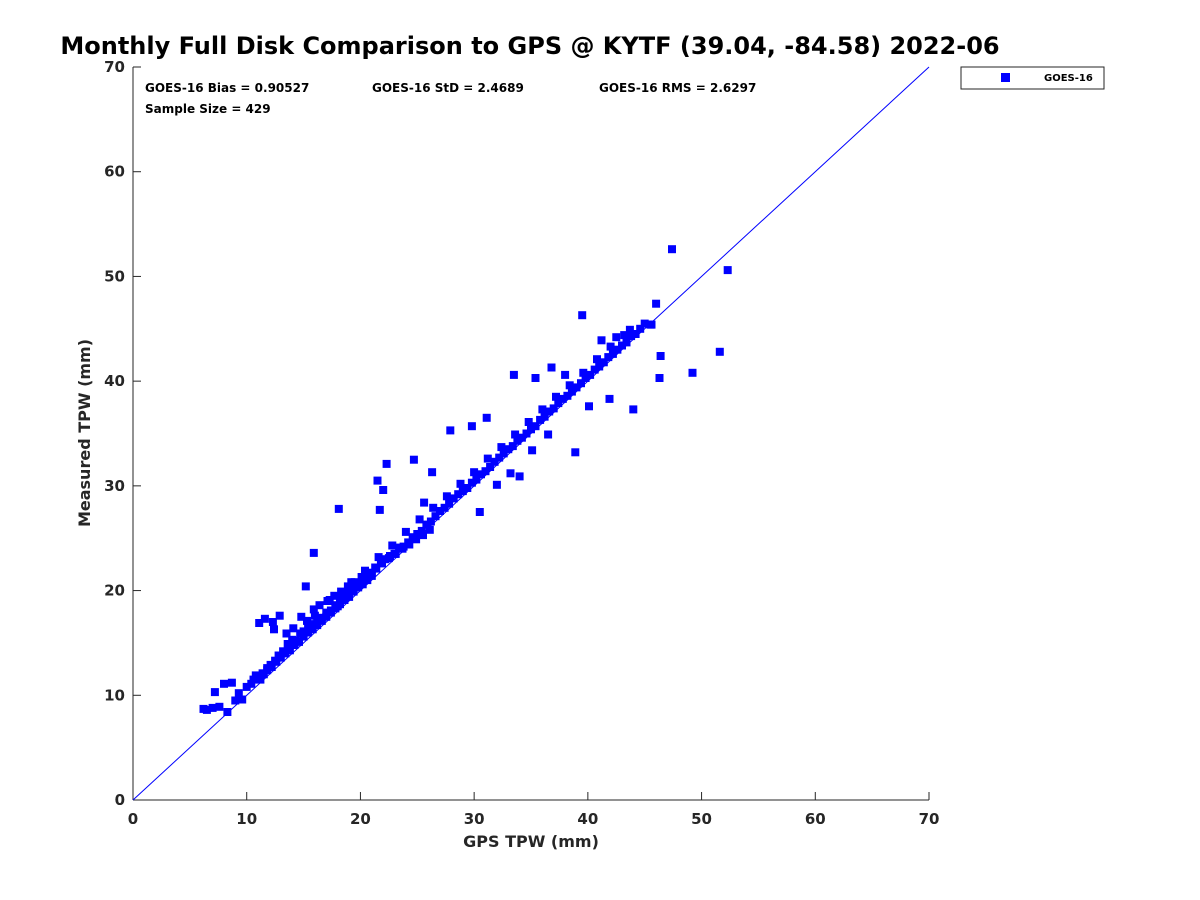 The width and height of the screenshot is (1200, 900). Describe the element at coordinates (208, 109) in the screenshot. I see `sample-size-annotation: Sample Size = 429` at that location.